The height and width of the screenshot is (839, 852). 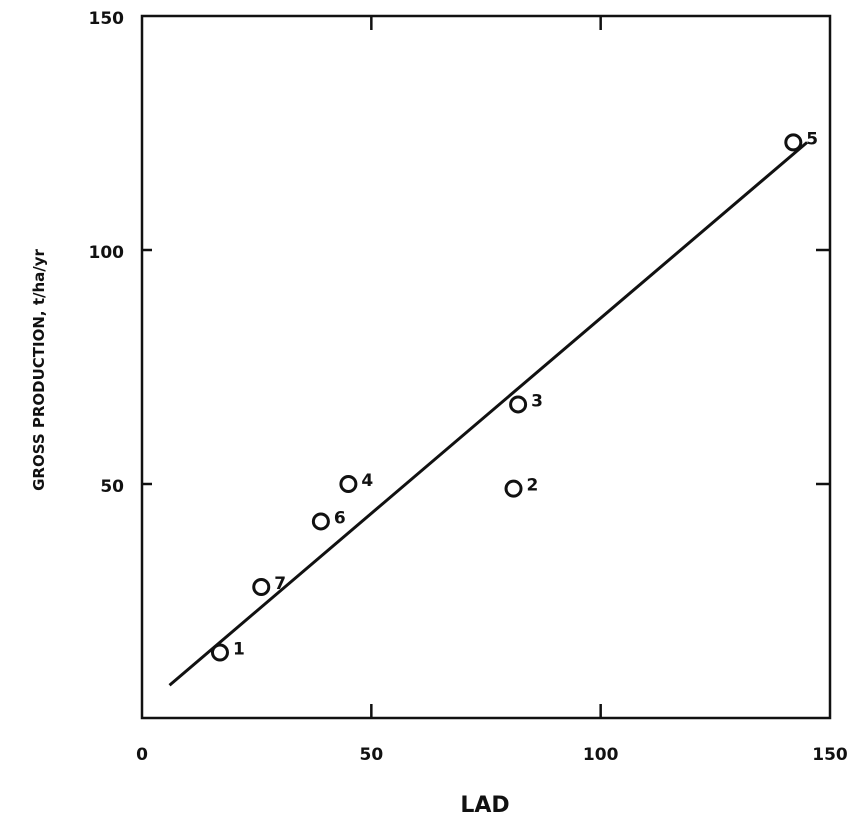 I want to click on y-axis-title: GROSS PRODUCTION, t/ha/yr, so click(x=39, y=369).